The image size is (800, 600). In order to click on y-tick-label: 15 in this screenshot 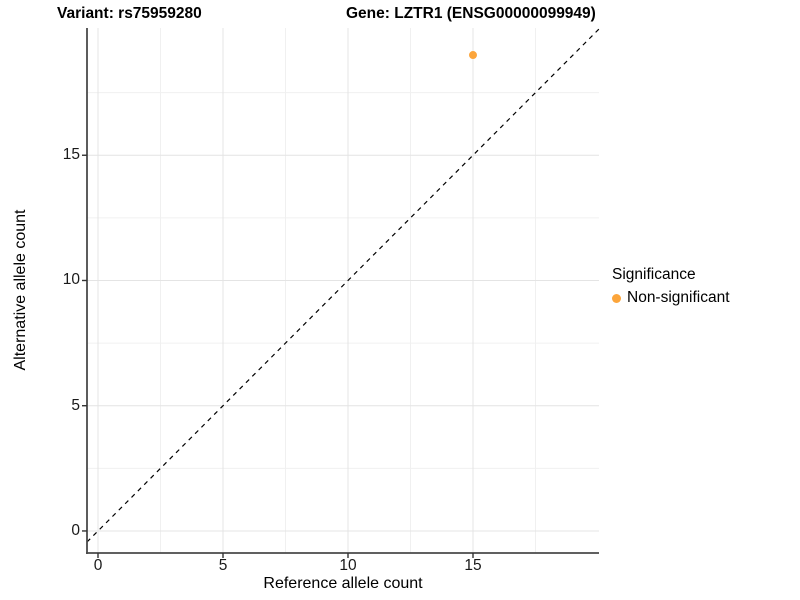, I will do `click(71, 155)`.